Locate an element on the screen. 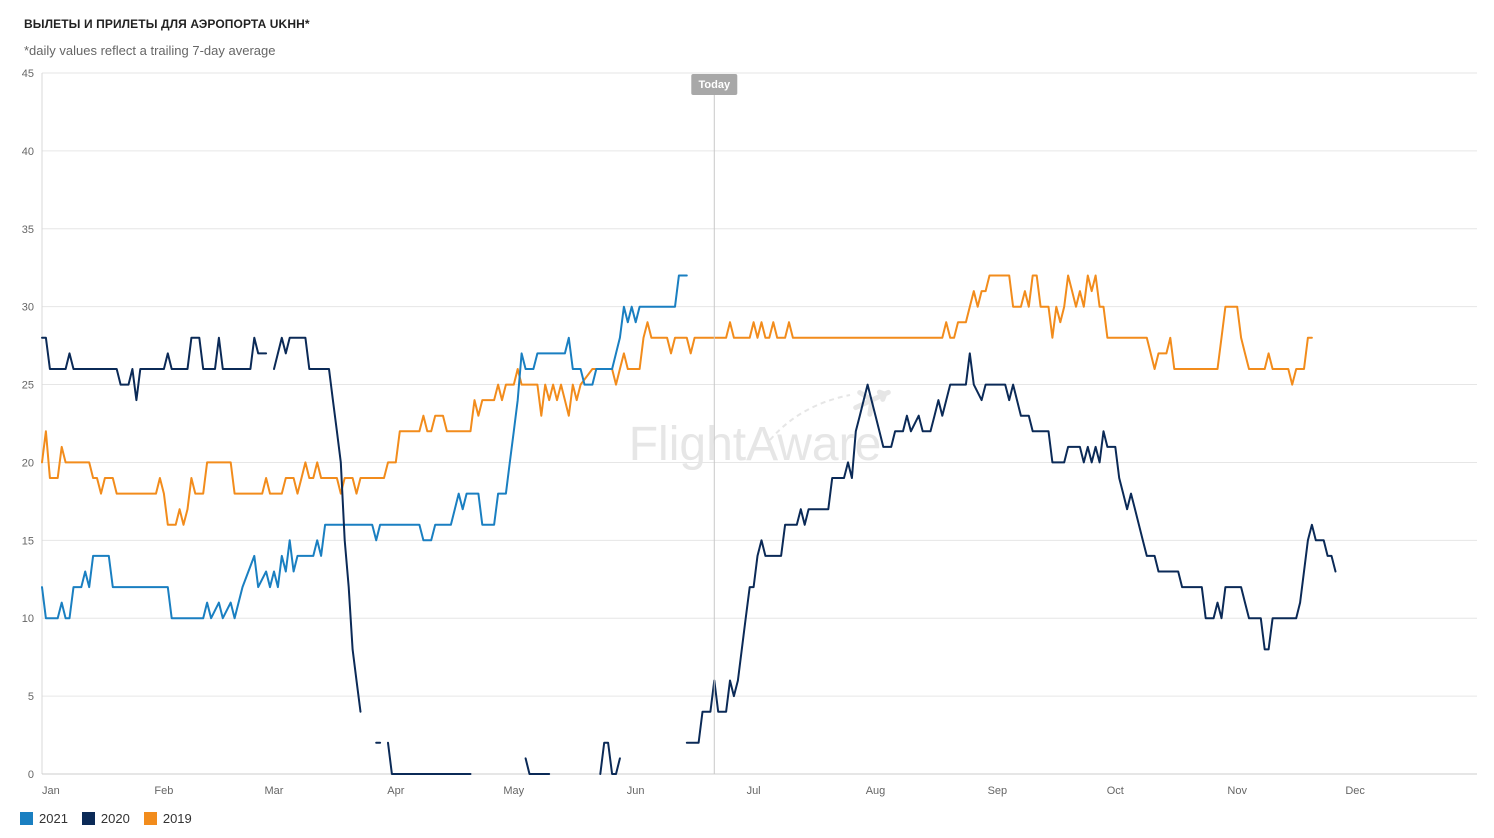 This screenshot has width=1494, height=838. x-tick-label: Jul is located at coordinates (754, 791).